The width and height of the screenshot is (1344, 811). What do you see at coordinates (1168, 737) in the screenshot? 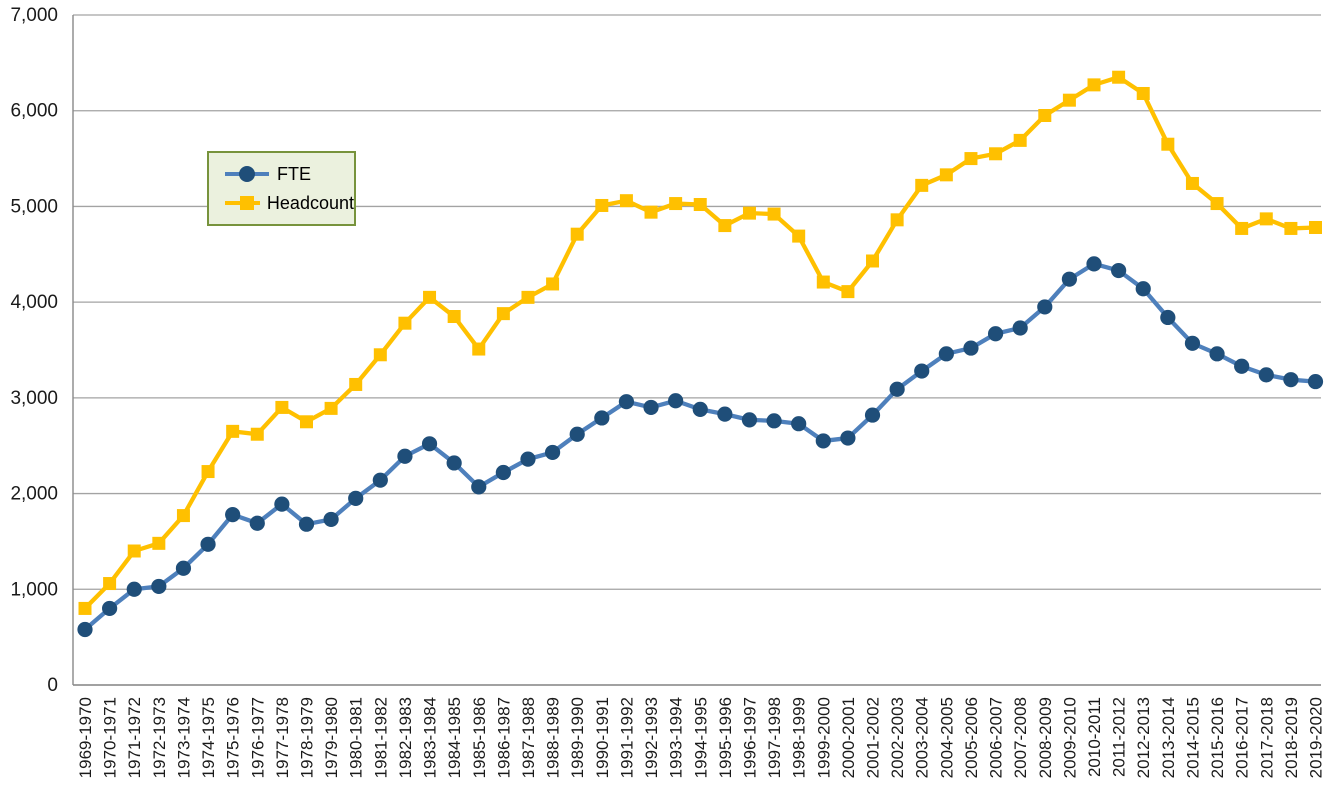
I see `x-tick-label: 2013-2014` at bounding box center [1168, 737].